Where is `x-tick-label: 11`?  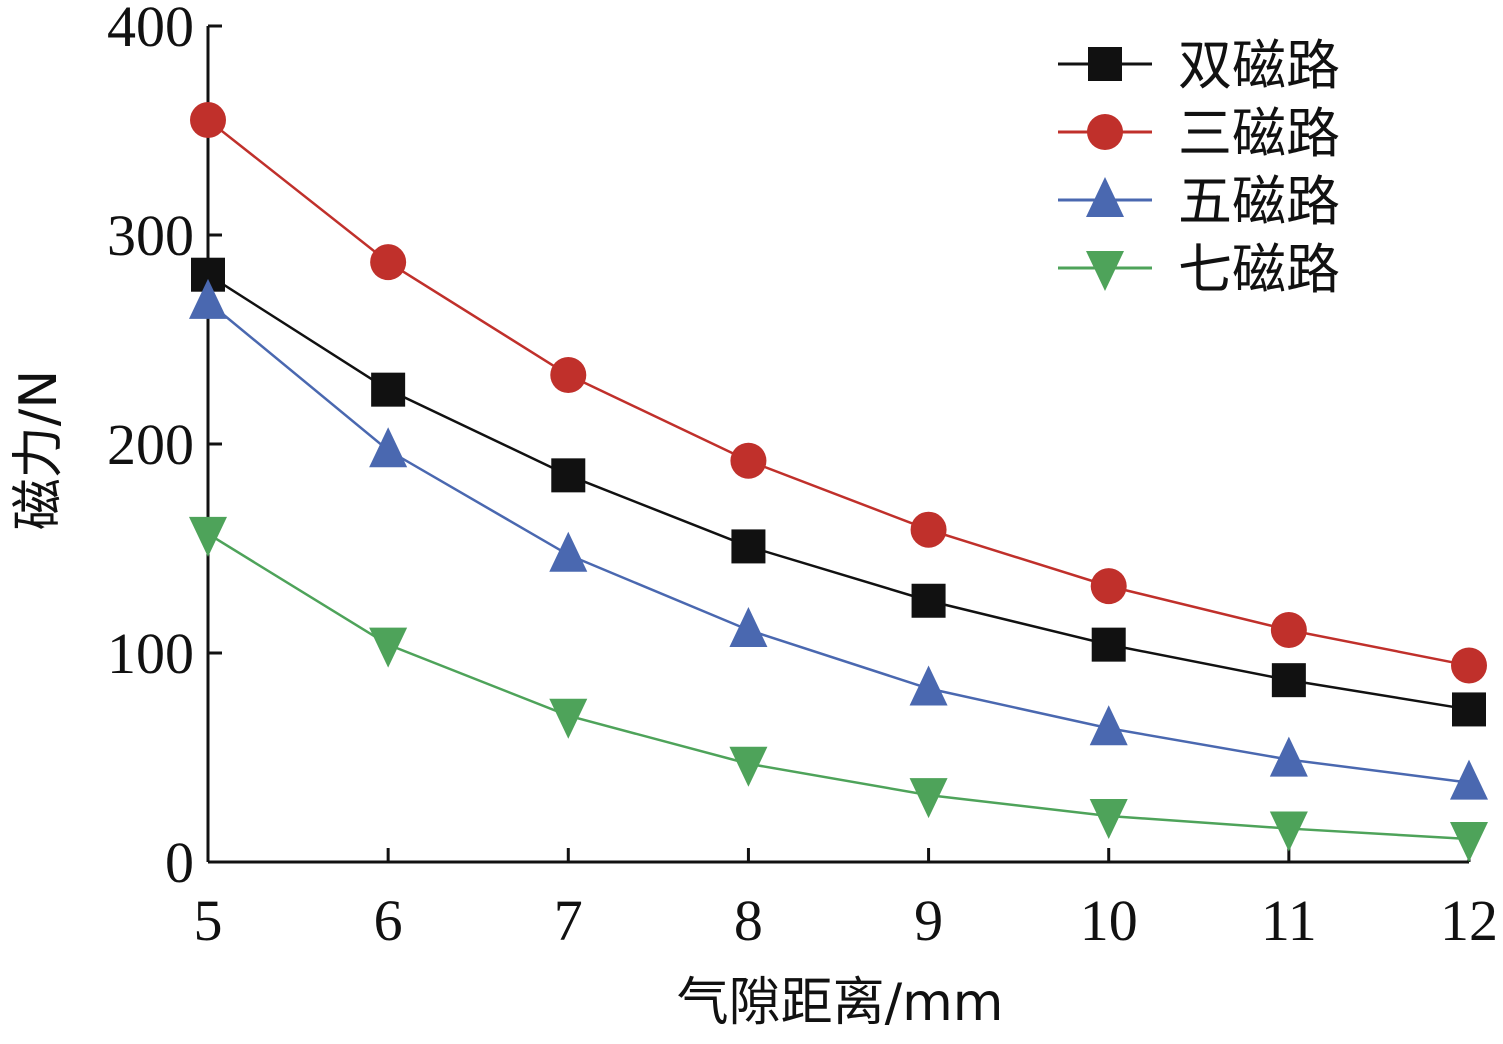
x-tick-label: 11 is located at coordinates (1289, 920).